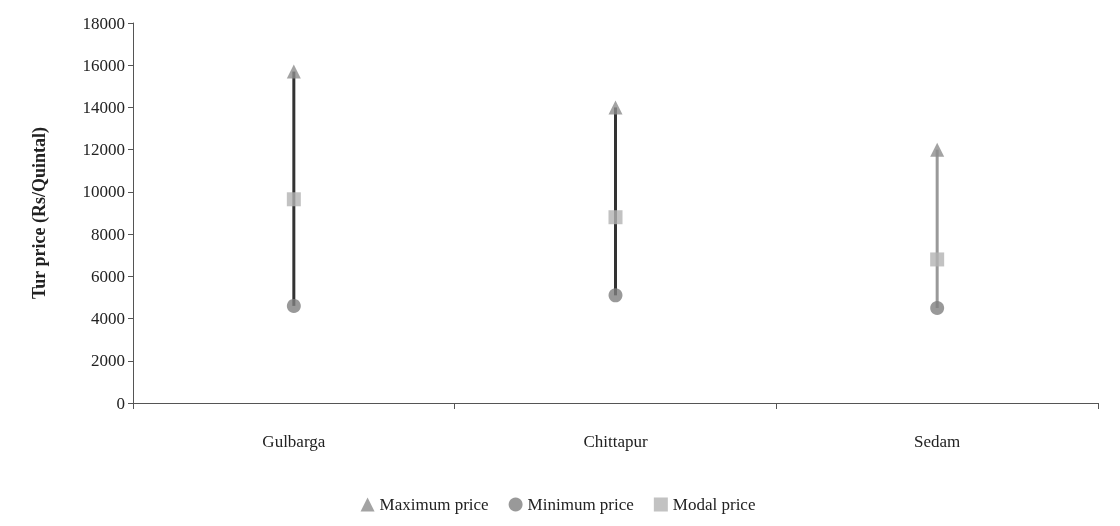 The width and height of the screenshot is (1120, 526). I want to click on x-tick-label: Chittapur, so click(615, 441).